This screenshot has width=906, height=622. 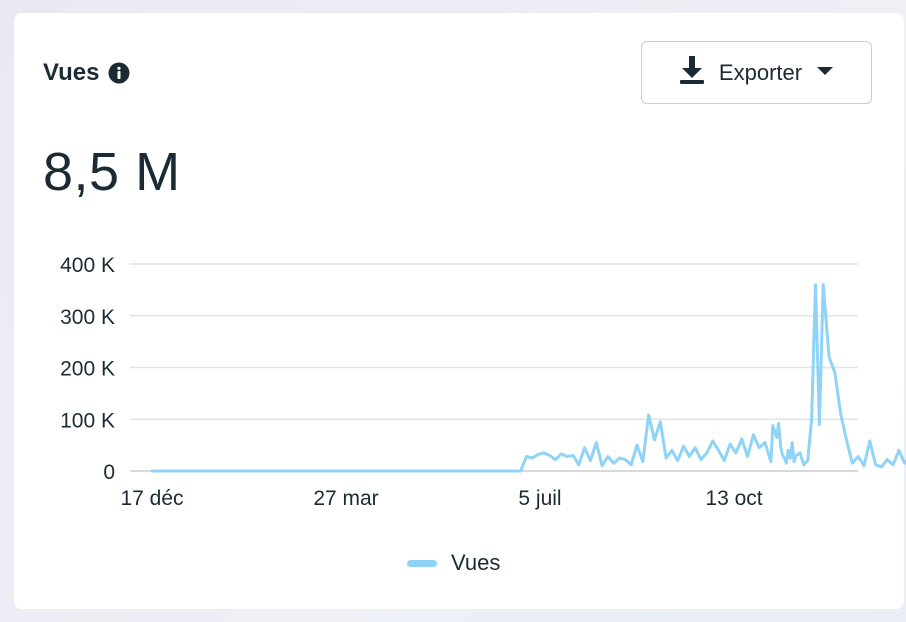 What do you see at coordinates (476, 562) in the screenshot?
I see `legend-label: Vues` at bounding box center [476, 562].